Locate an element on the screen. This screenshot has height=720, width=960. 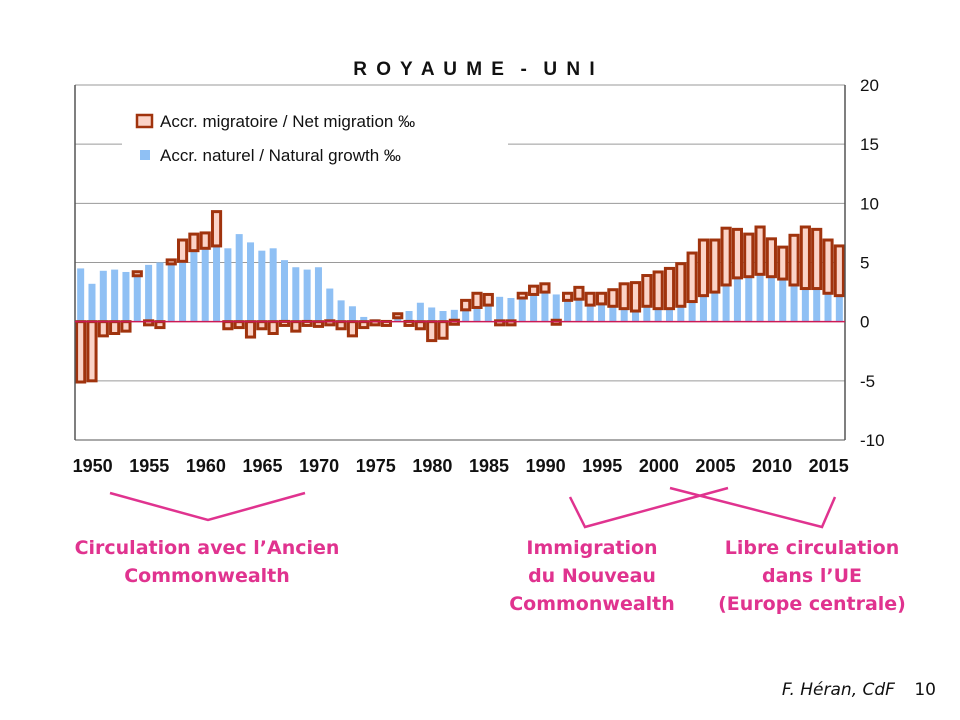
y-tick-label: 0 is located at coordinates (864, 322).